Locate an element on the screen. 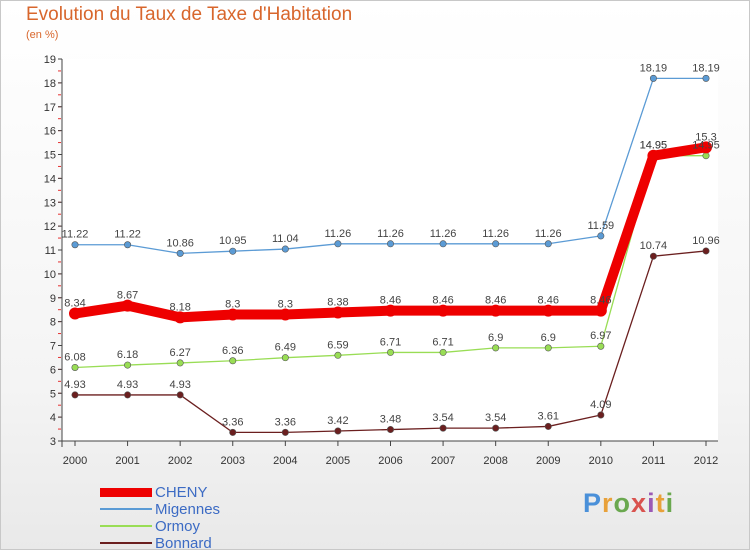 This screenshot has width=750, height=552. data-label: 14.95 is located at coordinates (654, 146).